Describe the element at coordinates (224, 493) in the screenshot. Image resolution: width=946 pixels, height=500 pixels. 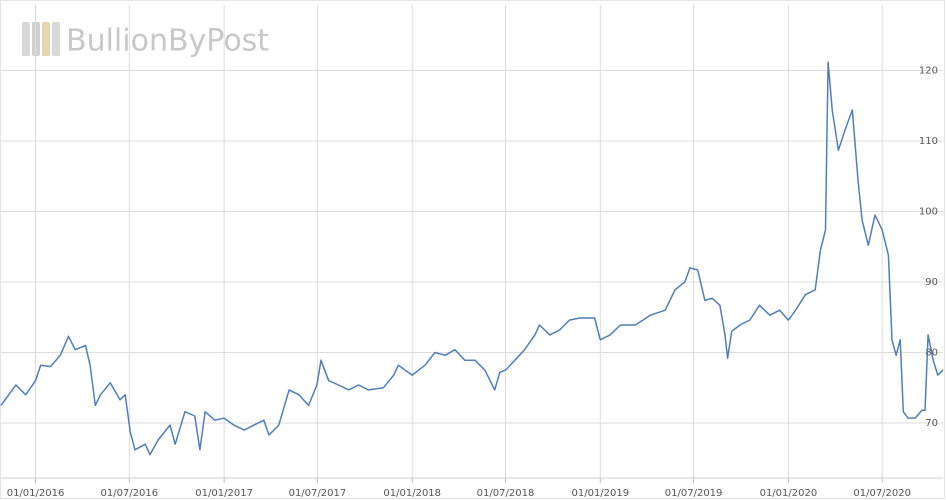
I see `x-tick-label: 01/01/2017` at that location.